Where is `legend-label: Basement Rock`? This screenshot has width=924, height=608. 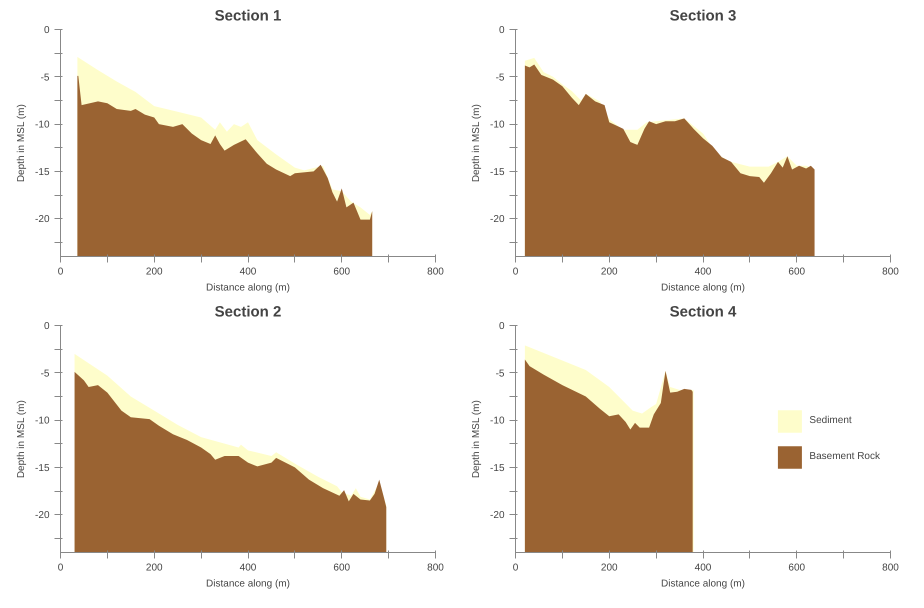
legend-label: Basement Rock is located at coordinates (844, 456).